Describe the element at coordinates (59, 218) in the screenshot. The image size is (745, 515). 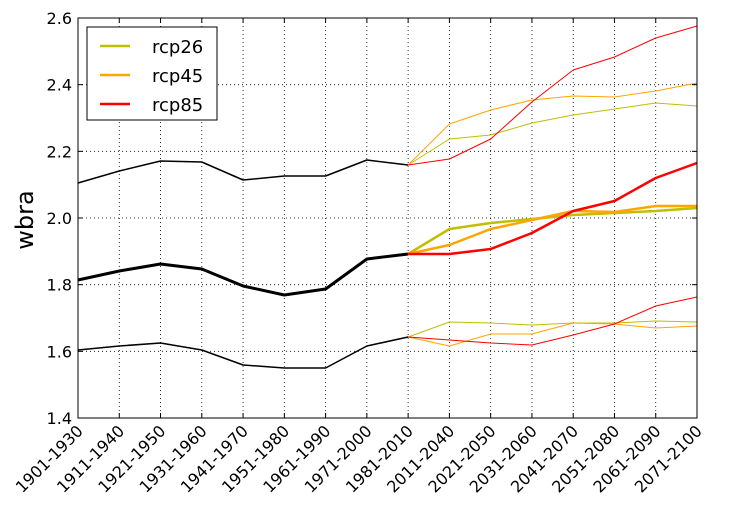
I see `y-tick-label: 2.0` at that location.